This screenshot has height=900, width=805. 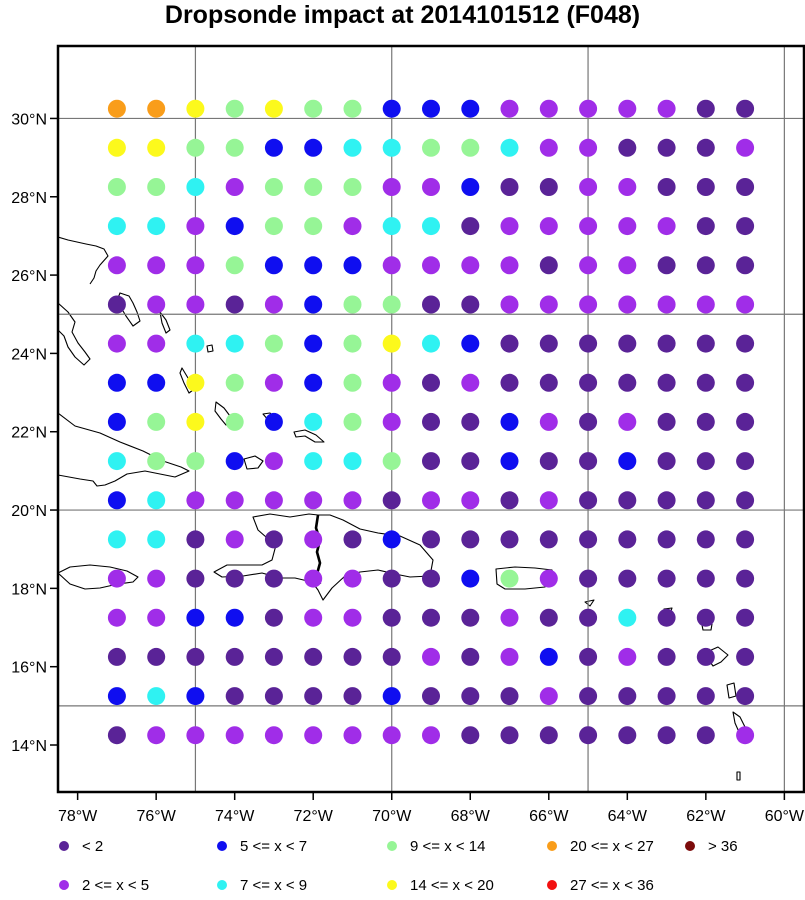 What do you see at coordinates (706, 816) in the screenshot?
I see `x-tick-label: 62°W` at bounding box center [706, 816].